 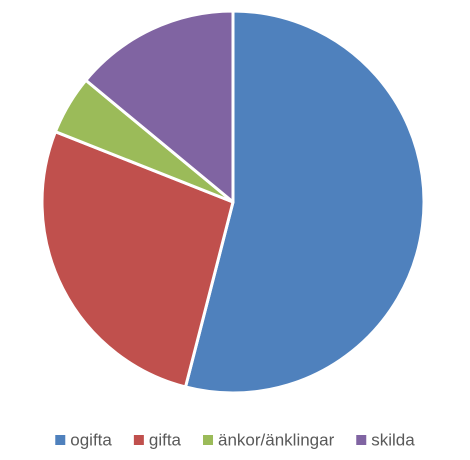 What do you see at coordinates (91, 439) in the screenshot?
I see `legend-label: ogifta` at bounding box center [91, 439].